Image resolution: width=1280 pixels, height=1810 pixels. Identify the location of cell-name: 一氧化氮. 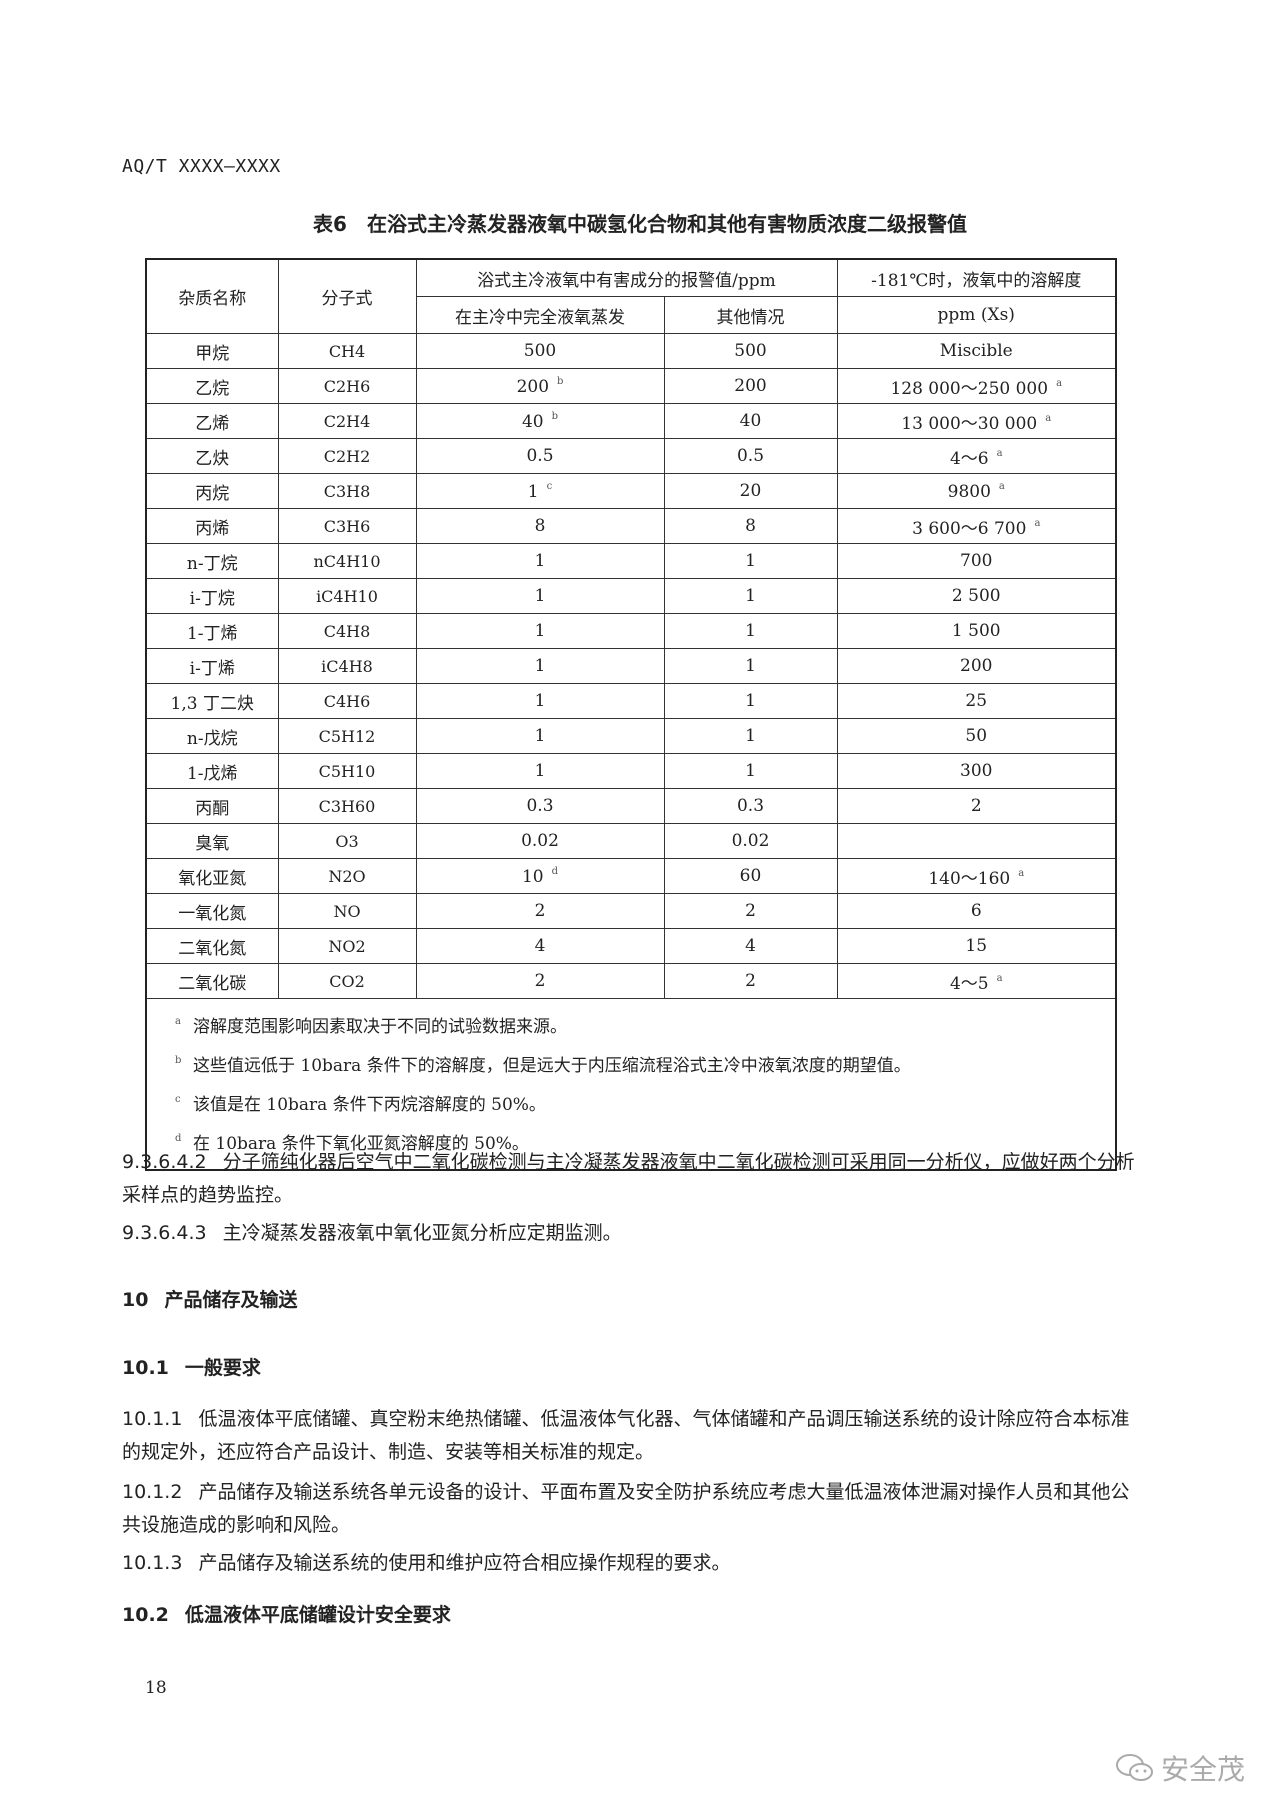
(212, 911).